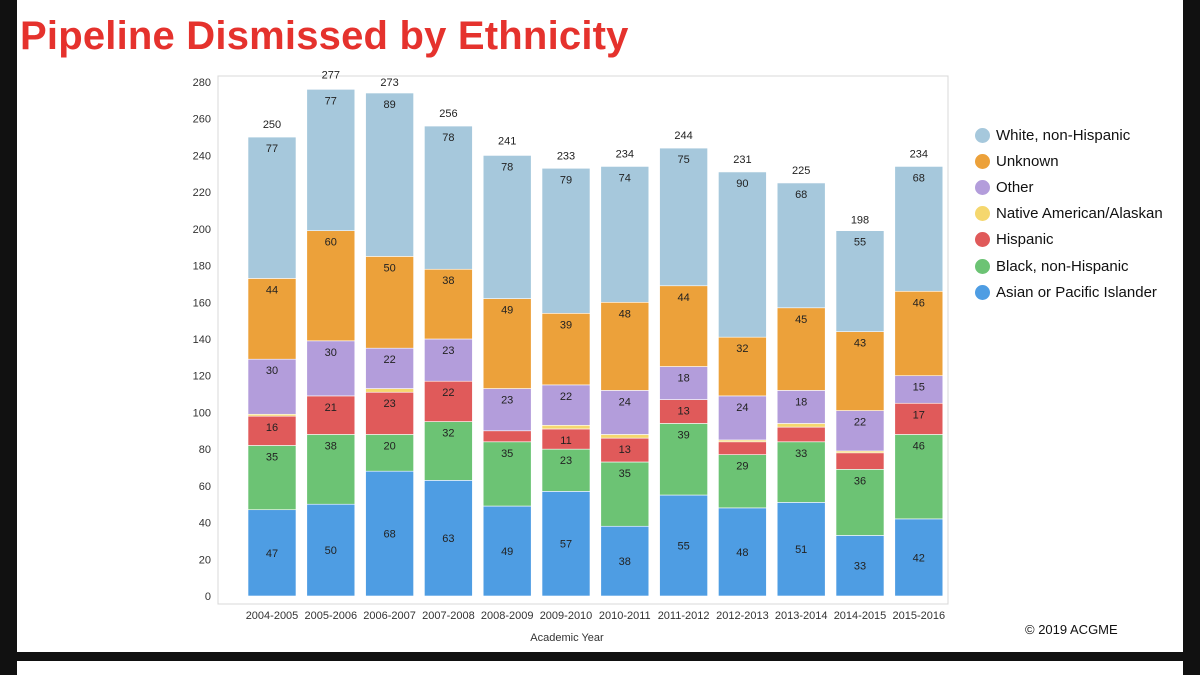 The height and width of the screenshot is (675, 1200). I want to click on data-label: 18, so click(683, 379).